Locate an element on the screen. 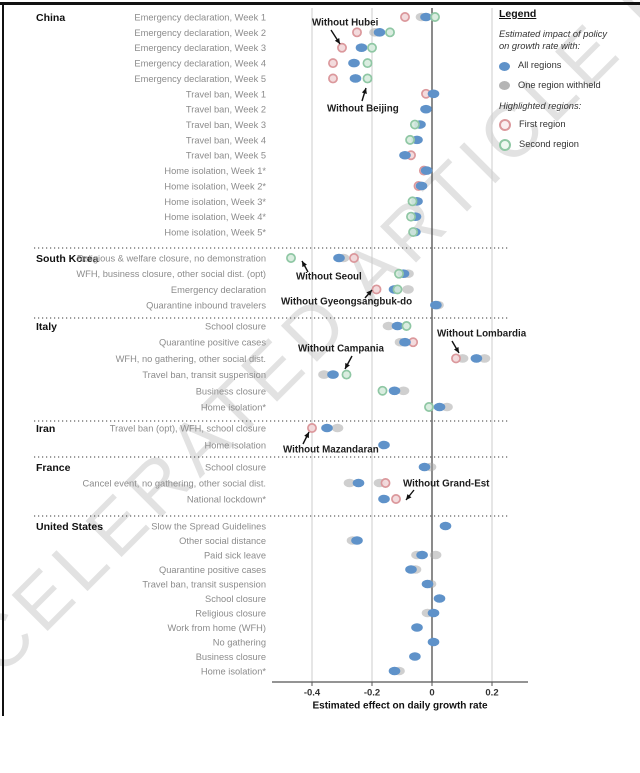  country-label: China is located at coordinates (50, 18).